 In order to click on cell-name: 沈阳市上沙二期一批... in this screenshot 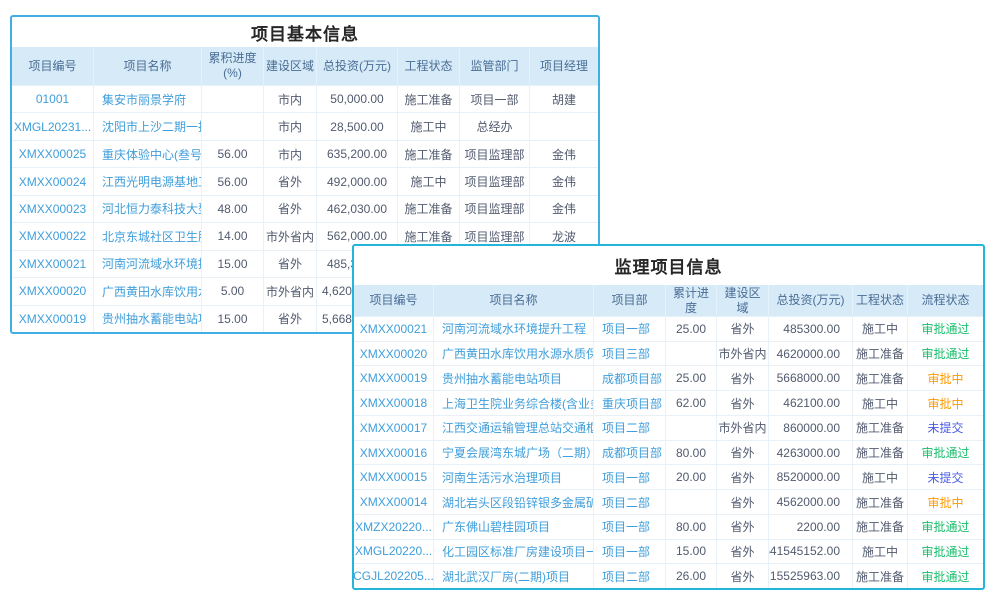, I will do `click(148, 126)`.